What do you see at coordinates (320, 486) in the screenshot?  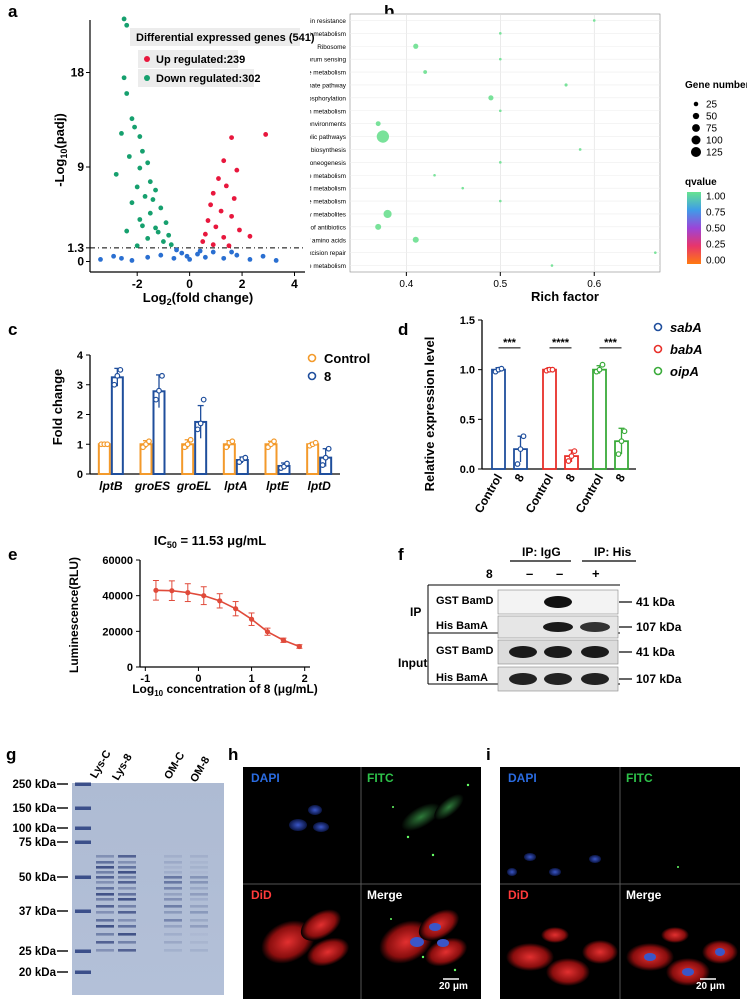 I see `gene-category-label: lptD` at bounding box center [320, 486].